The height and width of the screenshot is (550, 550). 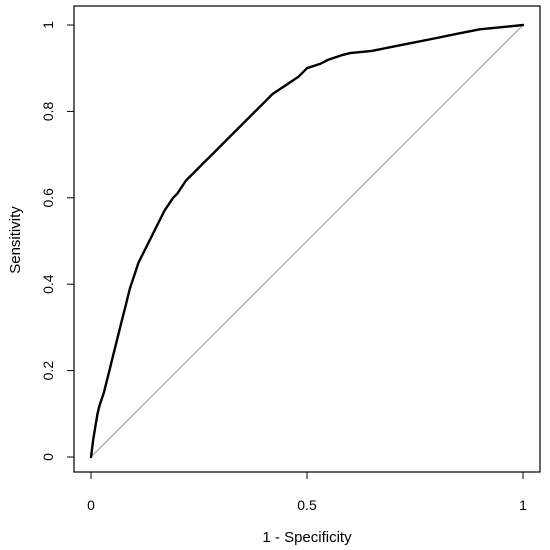 What do you see at coordinates (307, 505) in the screenshot?
I see `x-tick-label: 0.5` at bounding box center [307, 505].